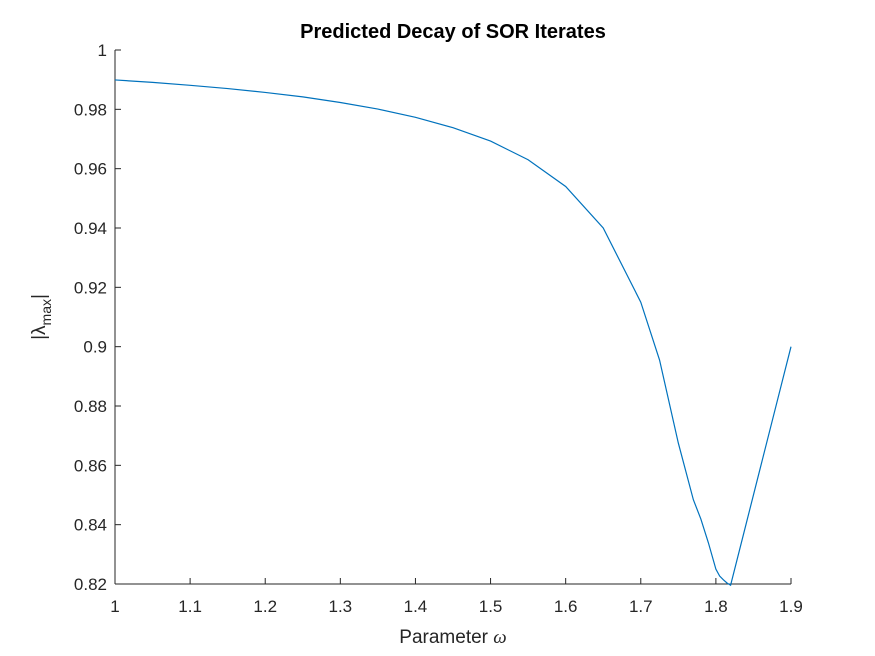 The height and width of the screenshot is (656, 875). Describe the element at coordinates (446, 637) in the screenshot. I see `x-axis-label-text: Parameter` at that location.